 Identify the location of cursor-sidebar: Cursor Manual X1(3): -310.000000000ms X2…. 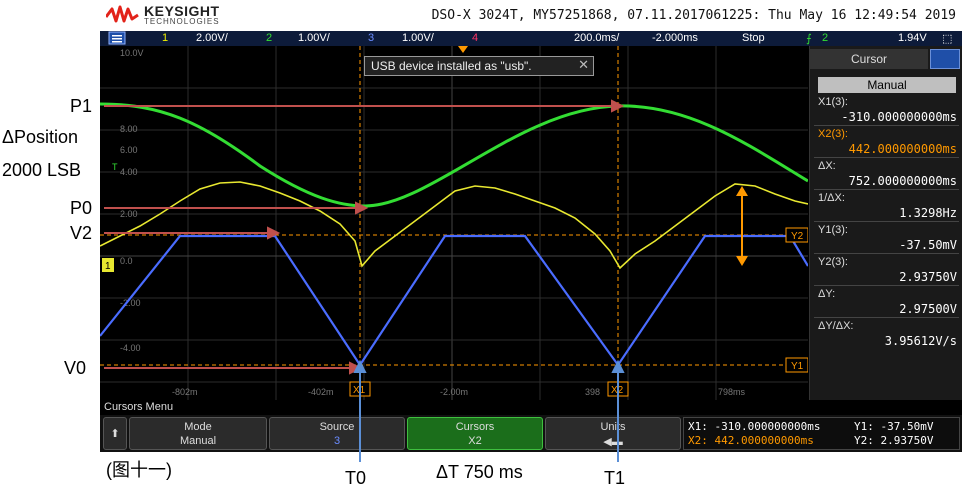
(885, 223).